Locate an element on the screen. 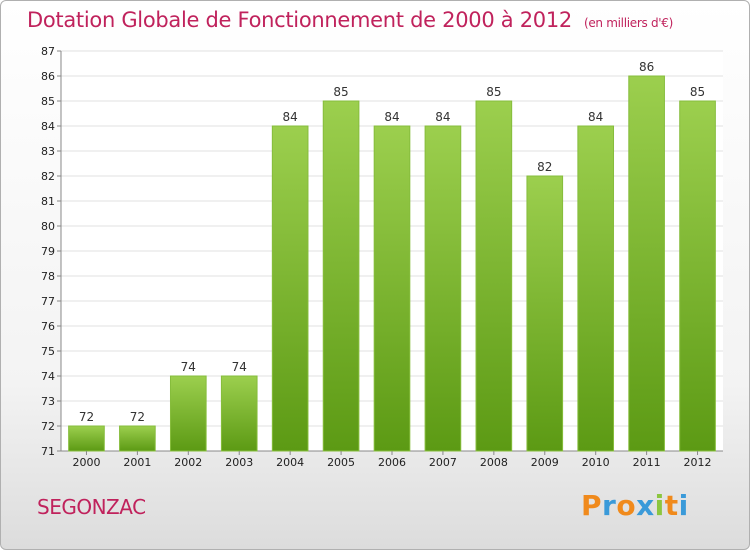 This screenshot has height=550, width=750. x-tick-label-2012: 2012 is located at coordinates (698, 462).